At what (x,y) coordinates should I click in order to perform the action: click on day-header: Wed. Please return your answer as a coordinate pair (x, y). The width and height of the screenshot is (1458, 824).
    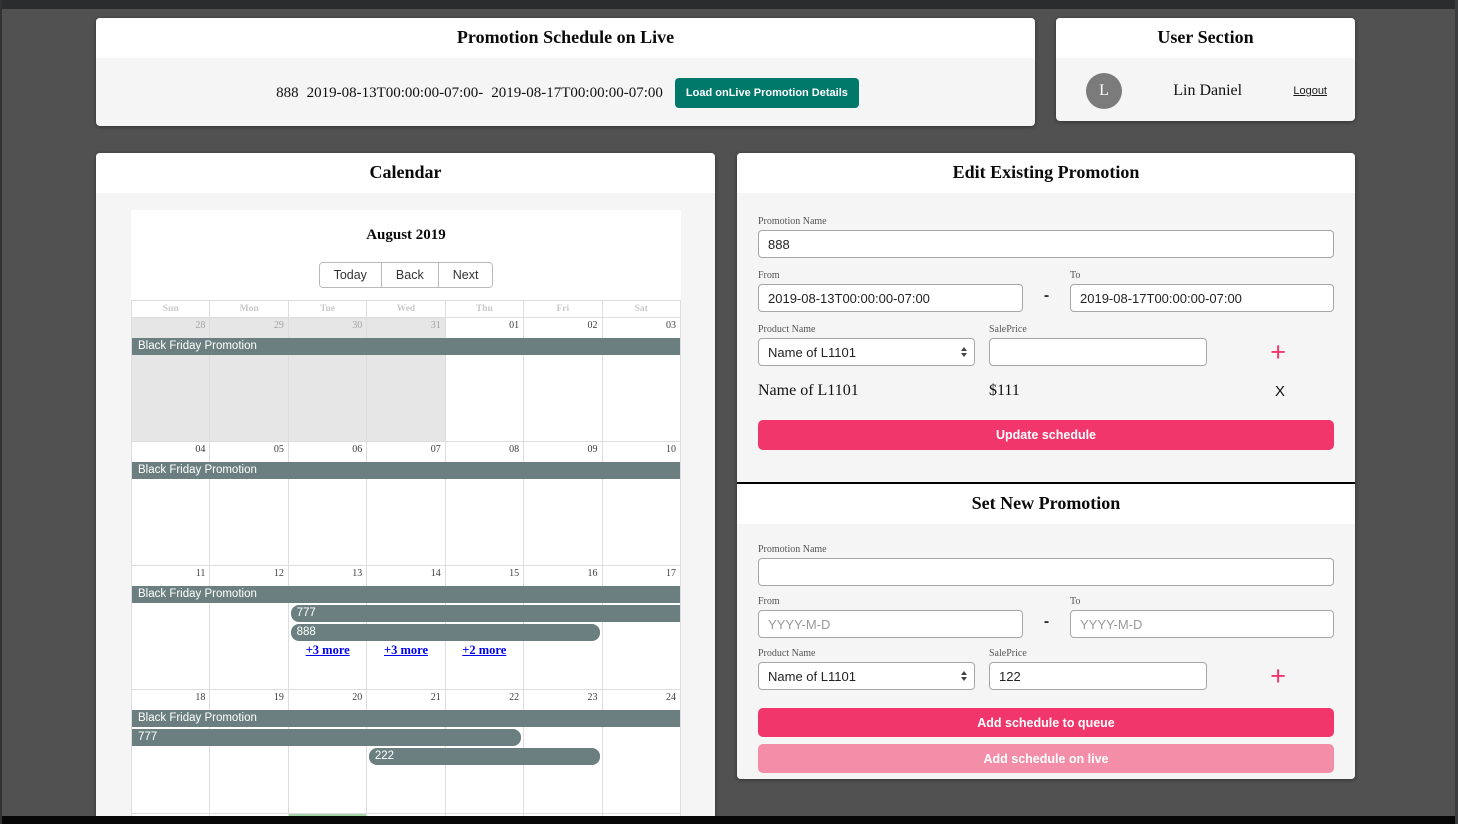
    Looking at the image, I should click on (405, 309).